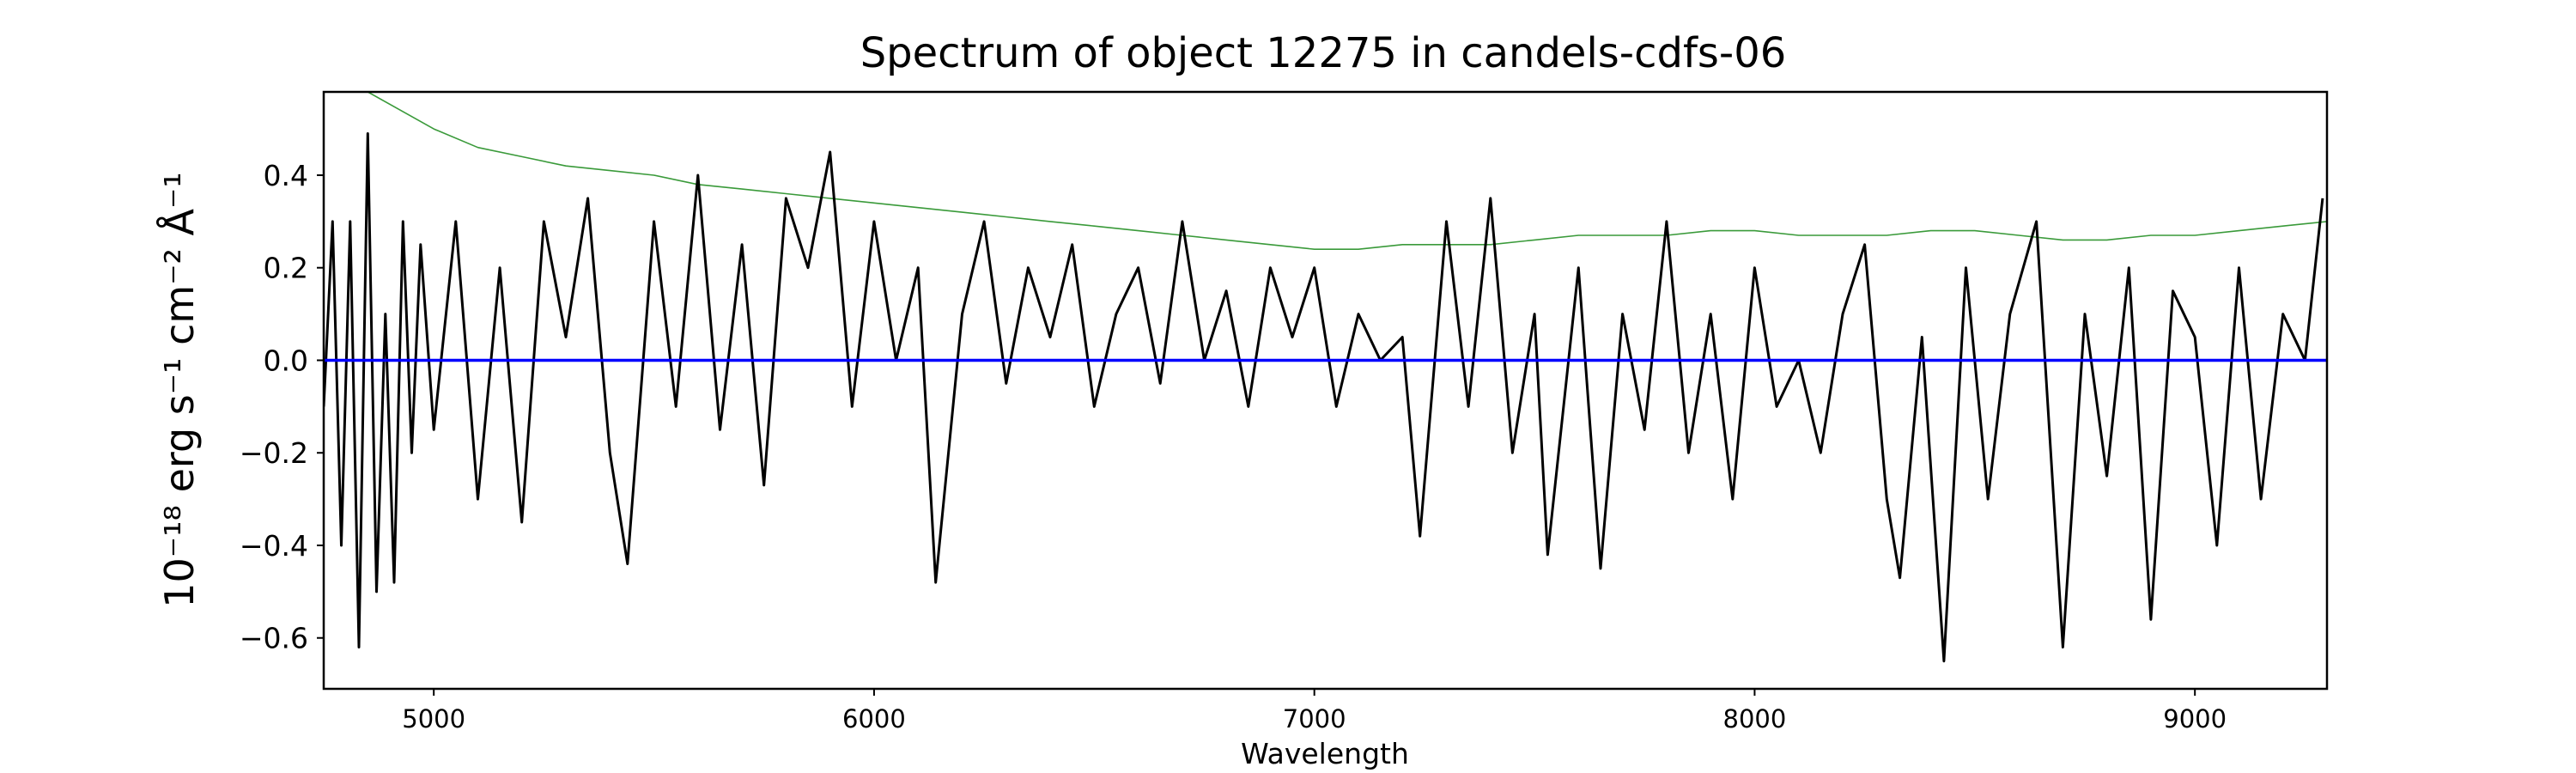 This screenshot has height=773, width=2576. What do you see at coordinates (1325, 753) in the screenshot?
I see `x-axis-label: Wavelength` at bounding box center [1325, 753].